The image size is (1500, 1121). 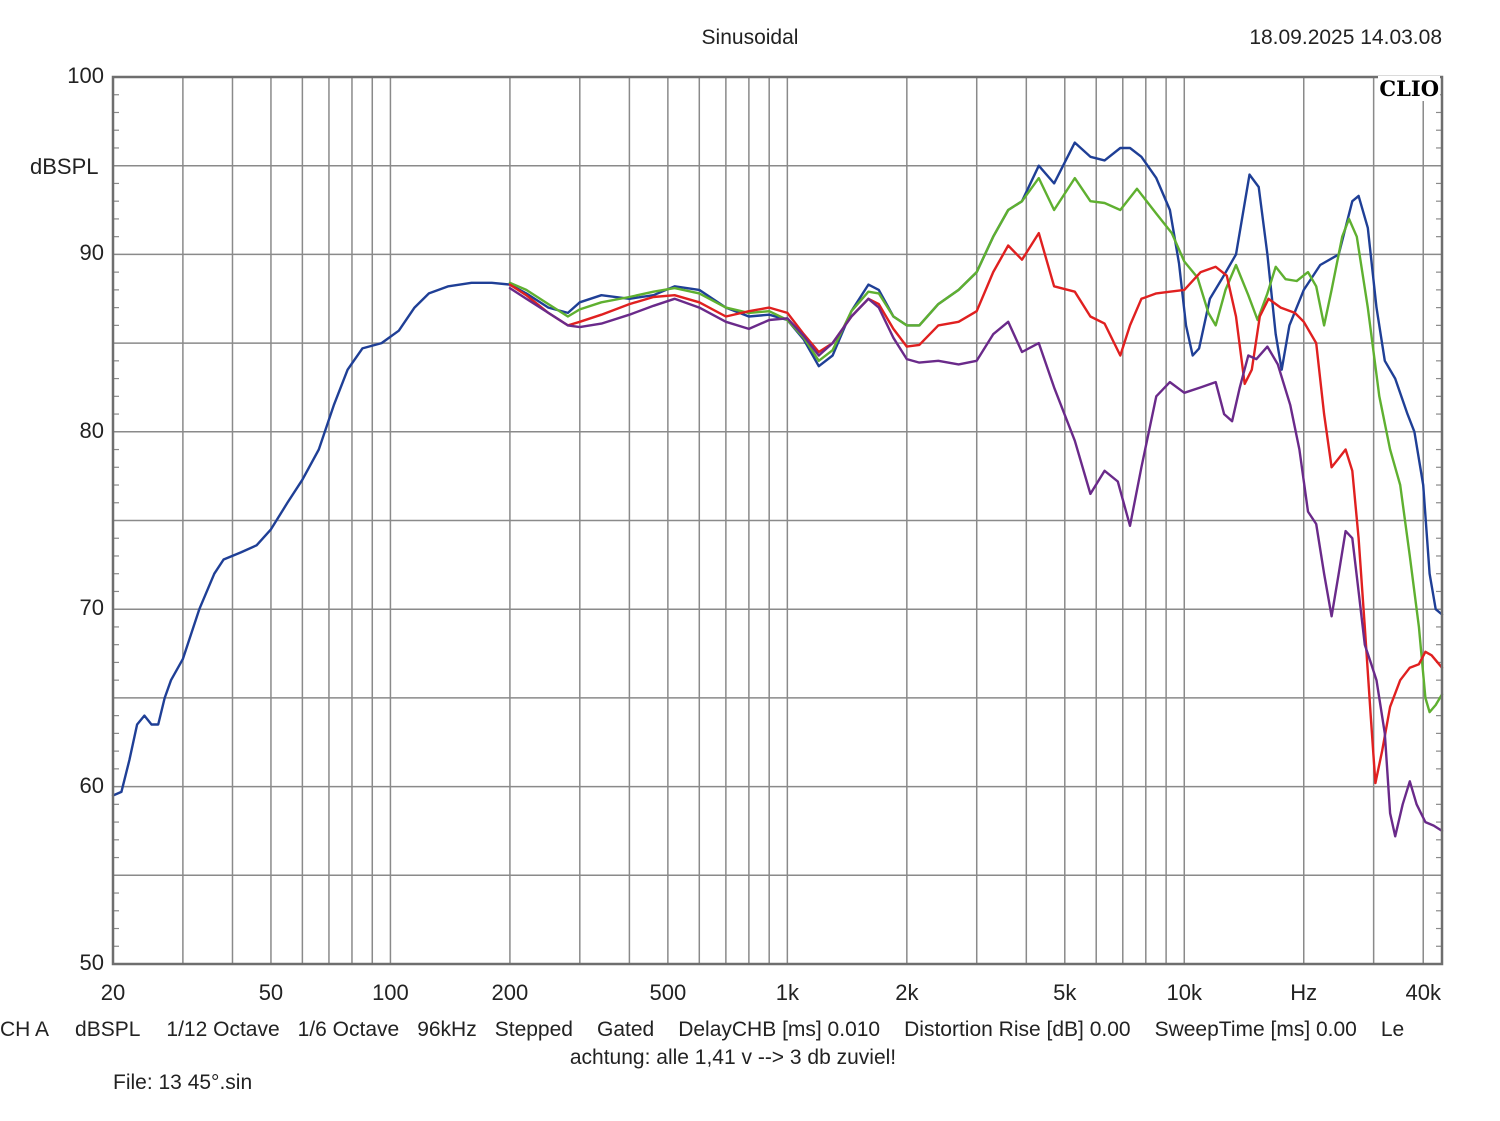 What do you see at coordinates (91, 430) in the screenshot?
I see `y-tick-label: 80` at bounding box center [91, 430].